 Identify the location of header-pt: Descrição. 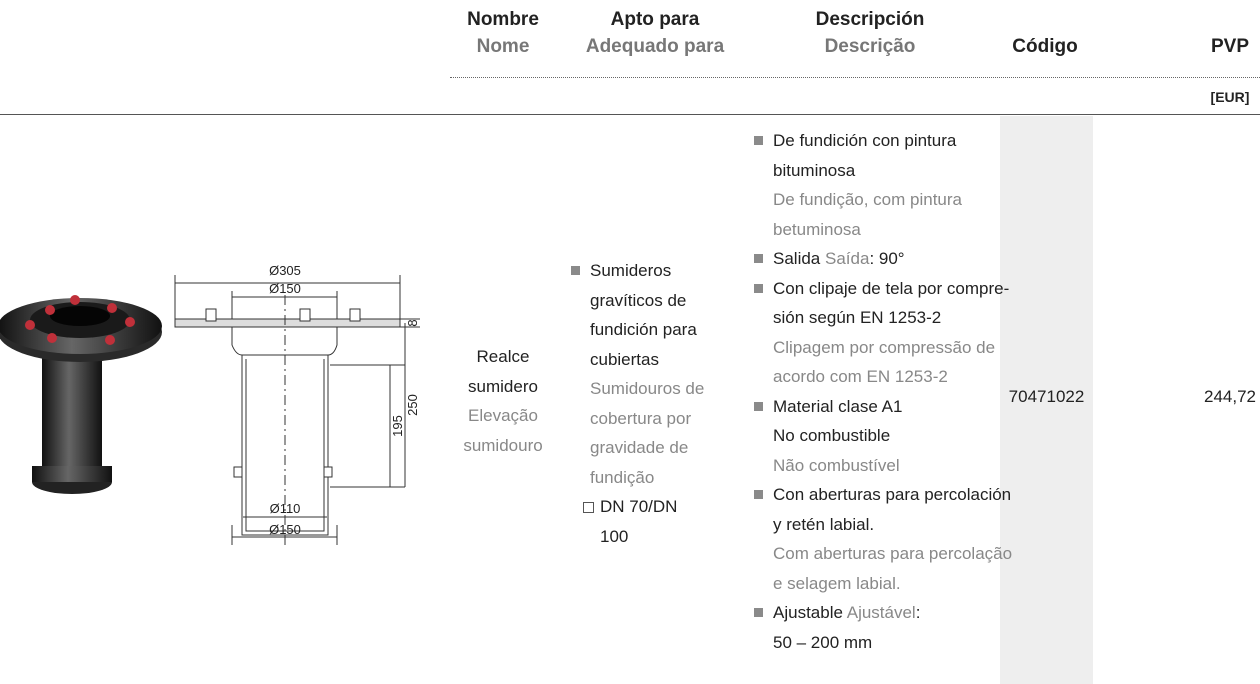
(870, 46).